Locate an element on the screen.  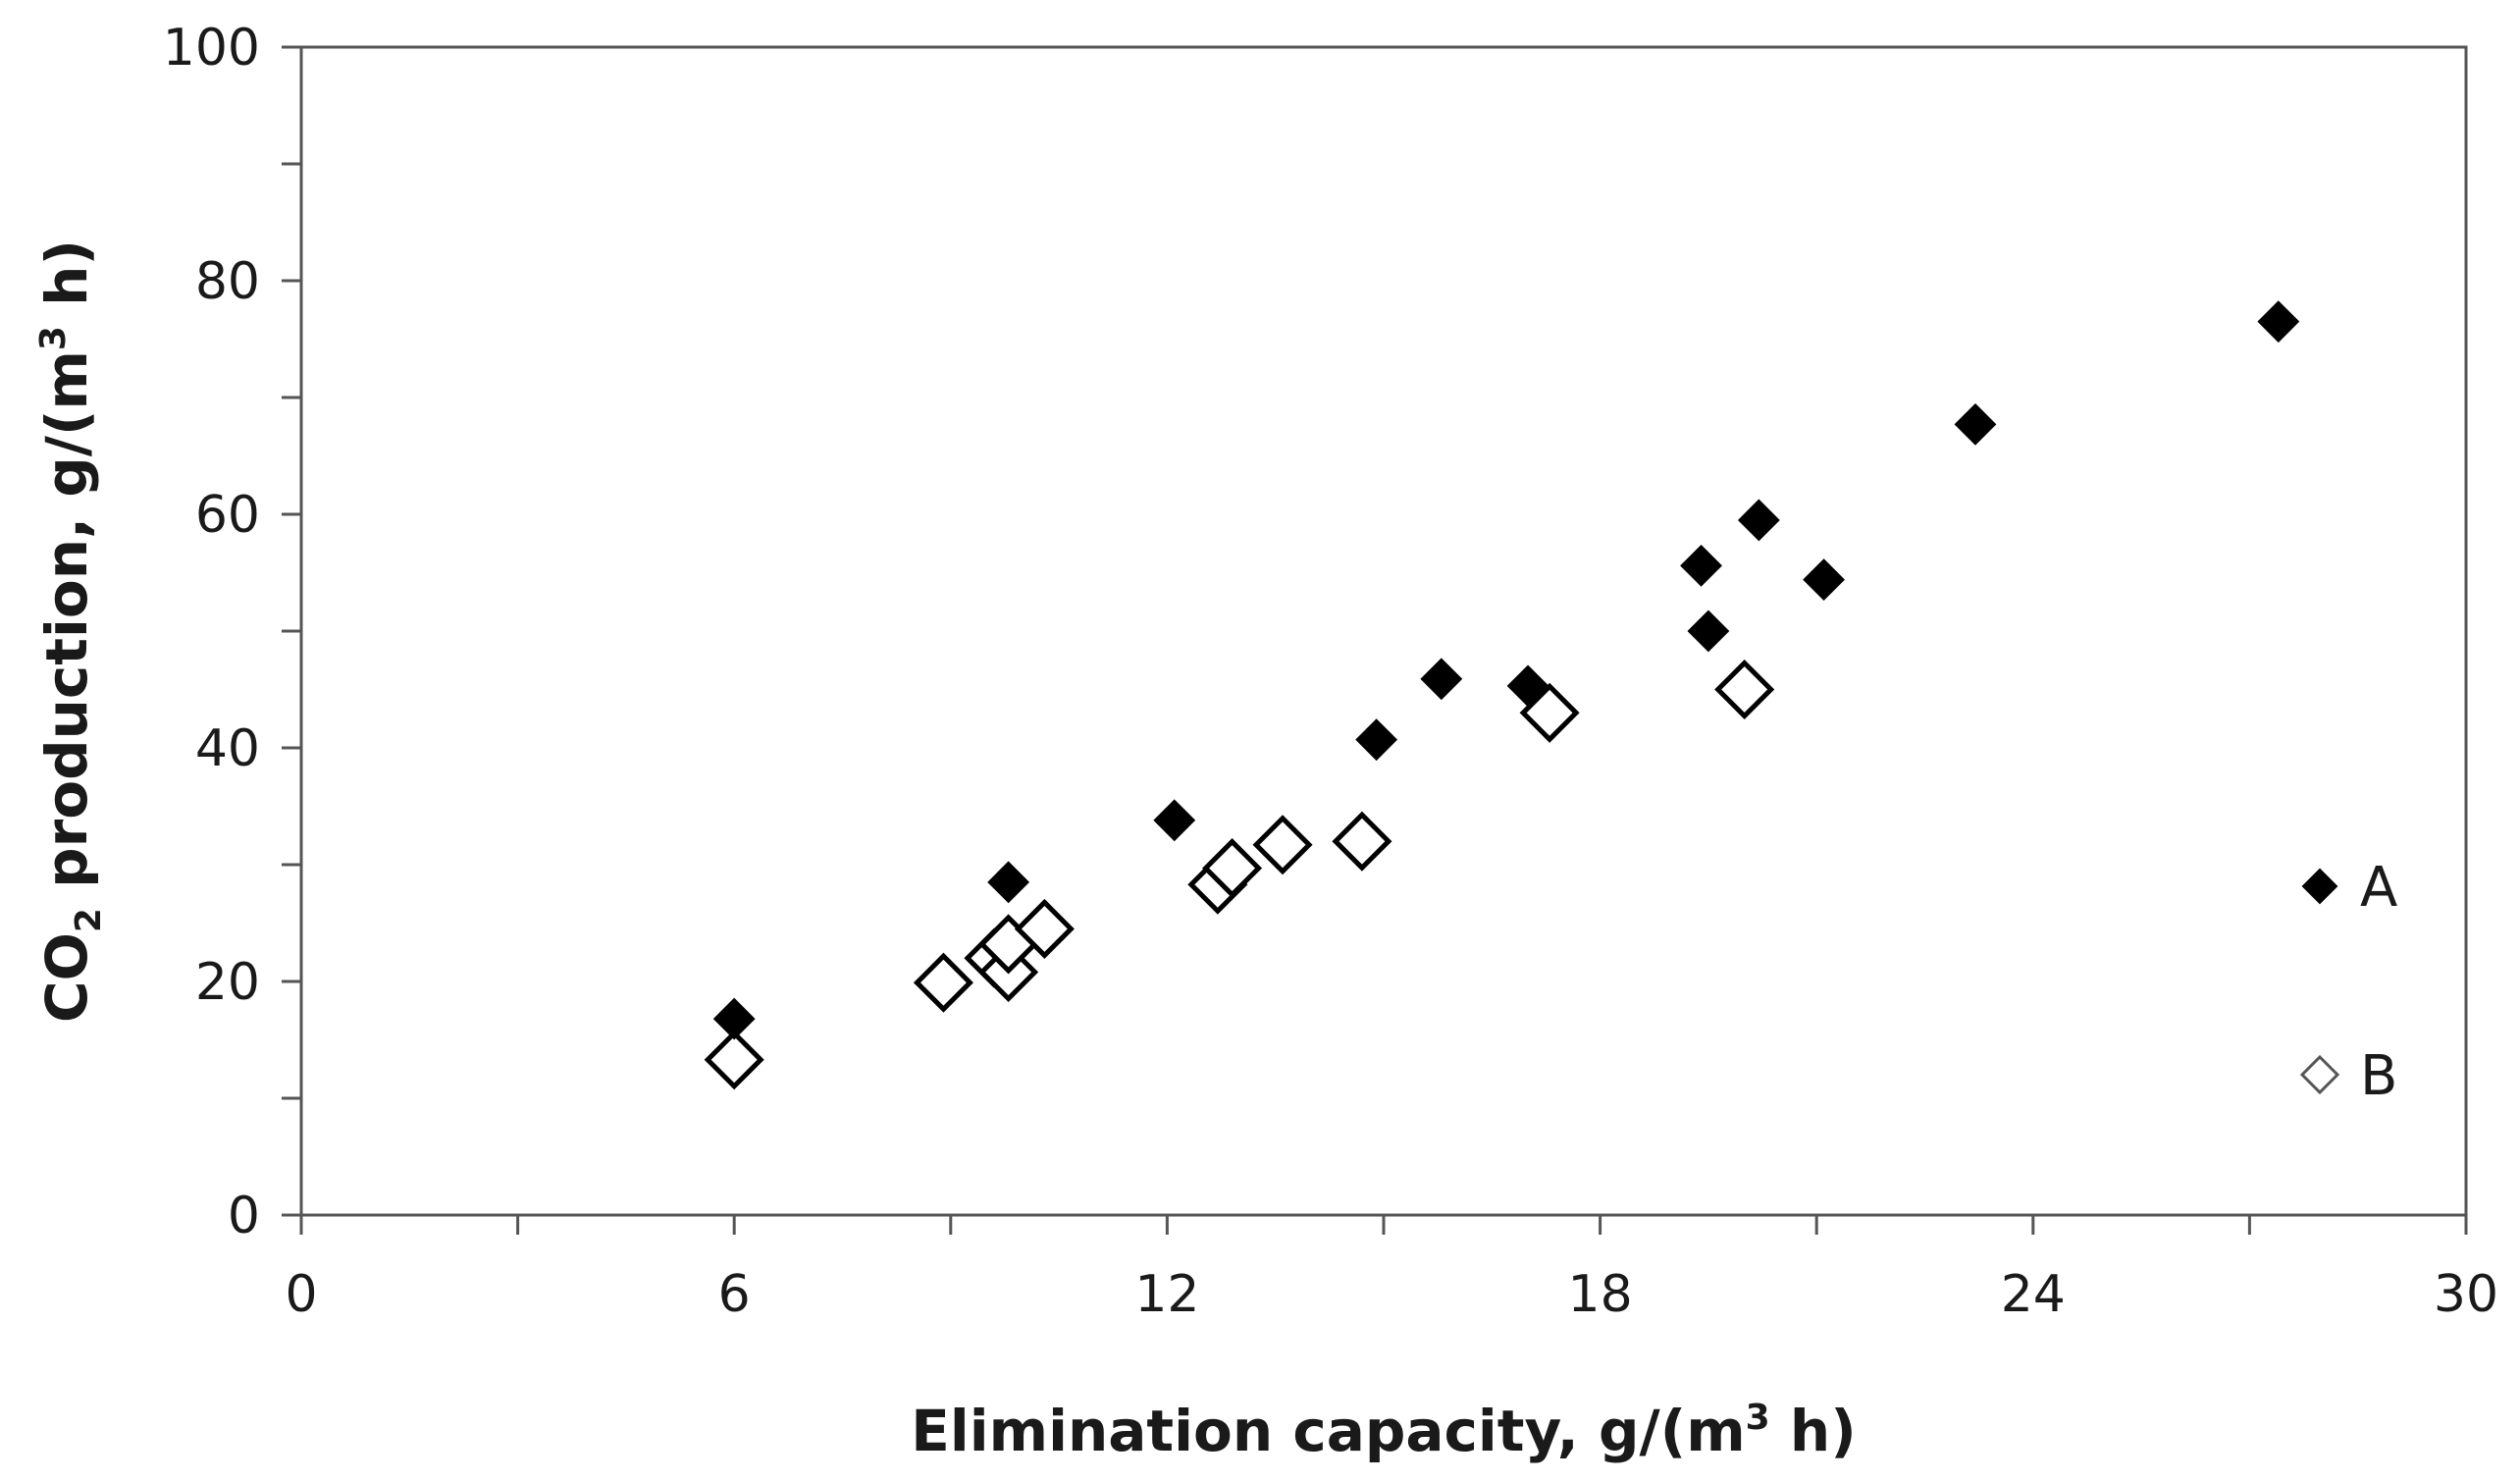
y-tick-label: 100 is located at coordinates (211, 48).